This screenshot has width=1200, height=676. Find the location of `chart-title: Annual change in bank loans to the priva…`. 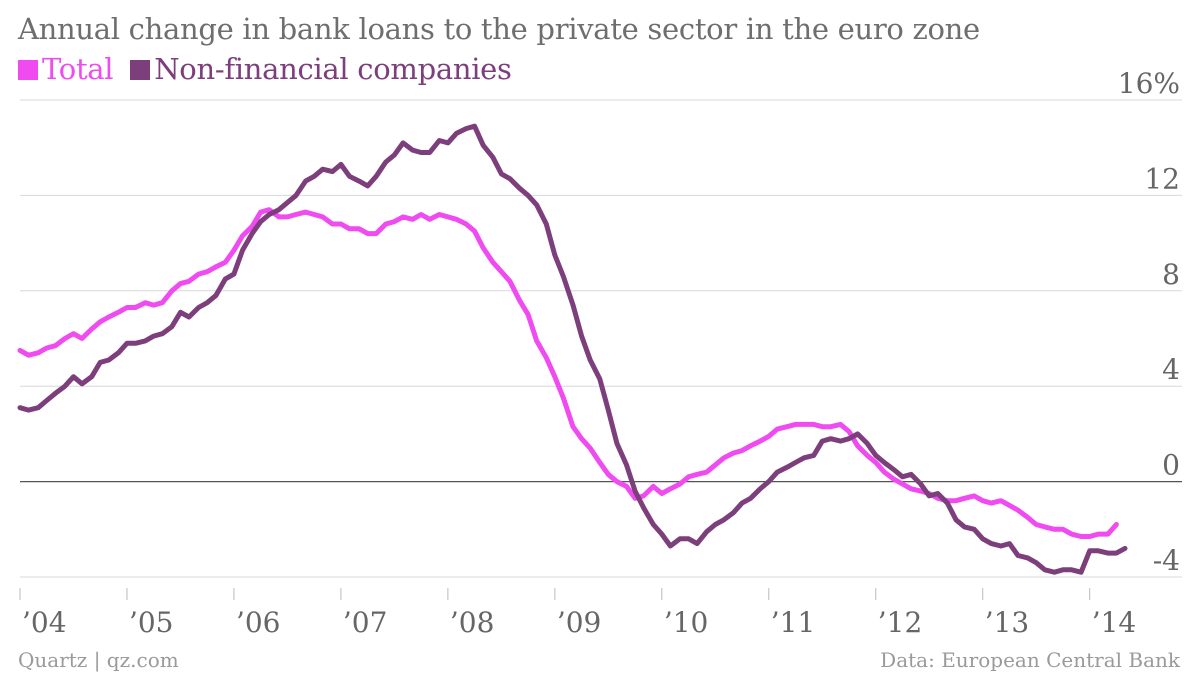

chart-title: Annual change in bank loans to the priva… is located at coordinates (499, 29).